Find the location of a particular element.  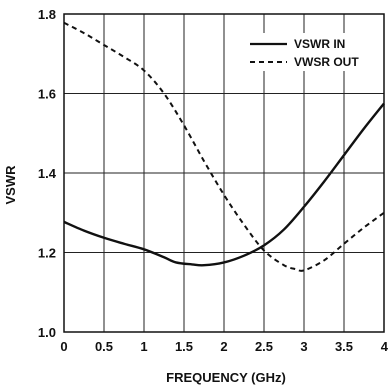

x-tick-labels: 0 0.5 1 1.5 2 2.5 3 3.5 4 is located at coordinates (224, 346).